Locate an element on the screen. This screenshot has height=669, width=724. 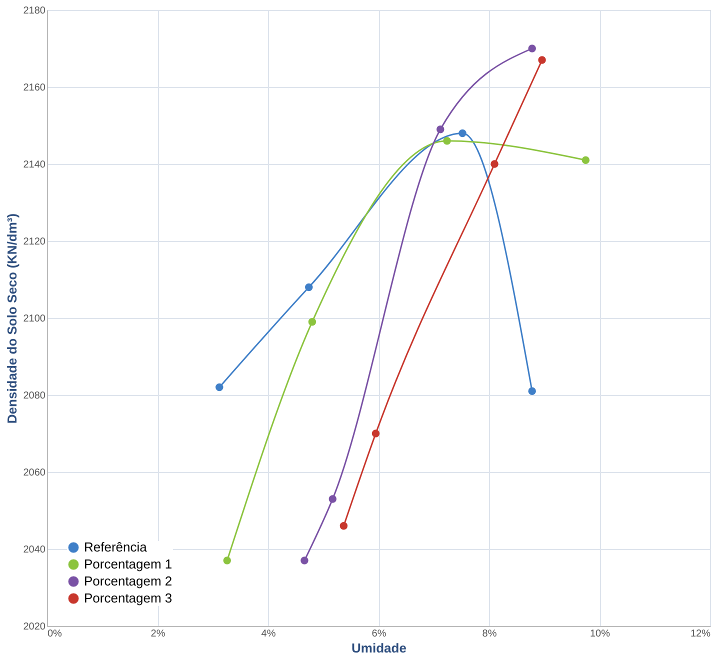
x-axis-title: Umidade is located at coordinates (379, 648).